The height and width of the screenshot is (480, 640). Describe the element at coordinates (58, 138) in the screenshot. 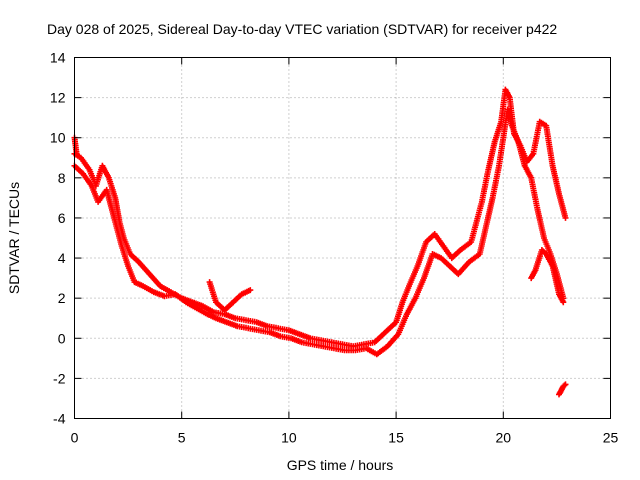

I see `y-tick-label: 10` at that location.